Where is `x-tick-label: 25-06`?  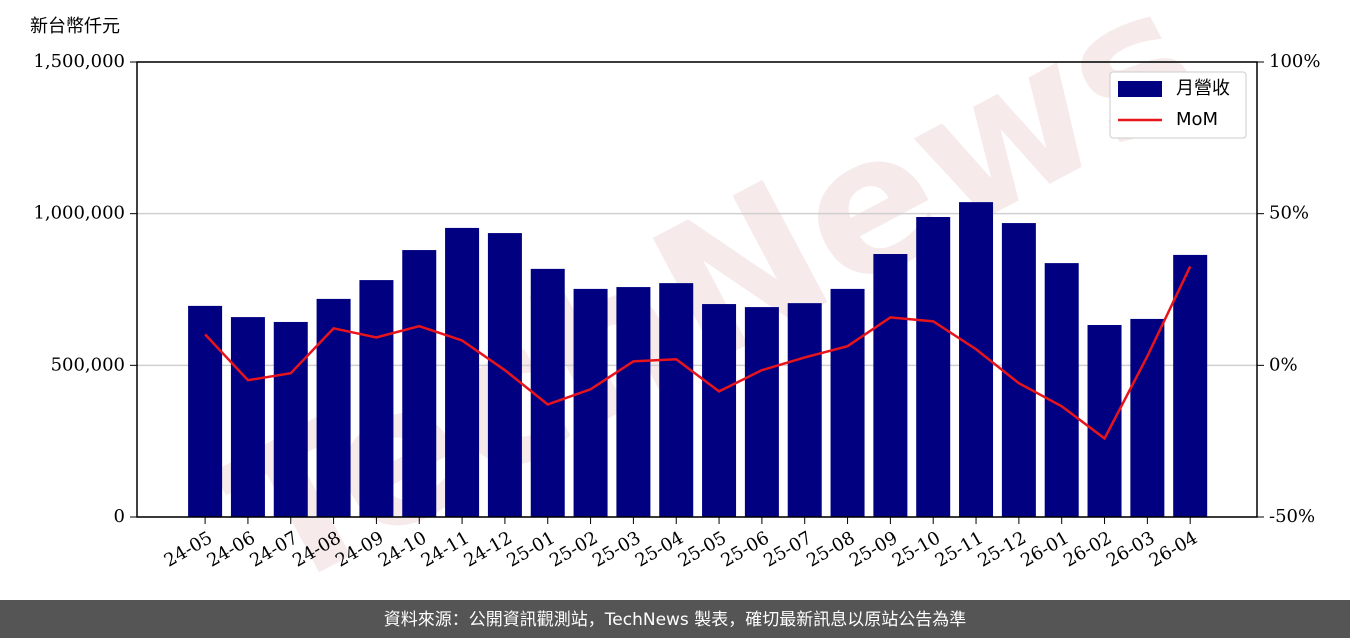 x-tick-label: 25-06 is located at coordinates (744, 549).